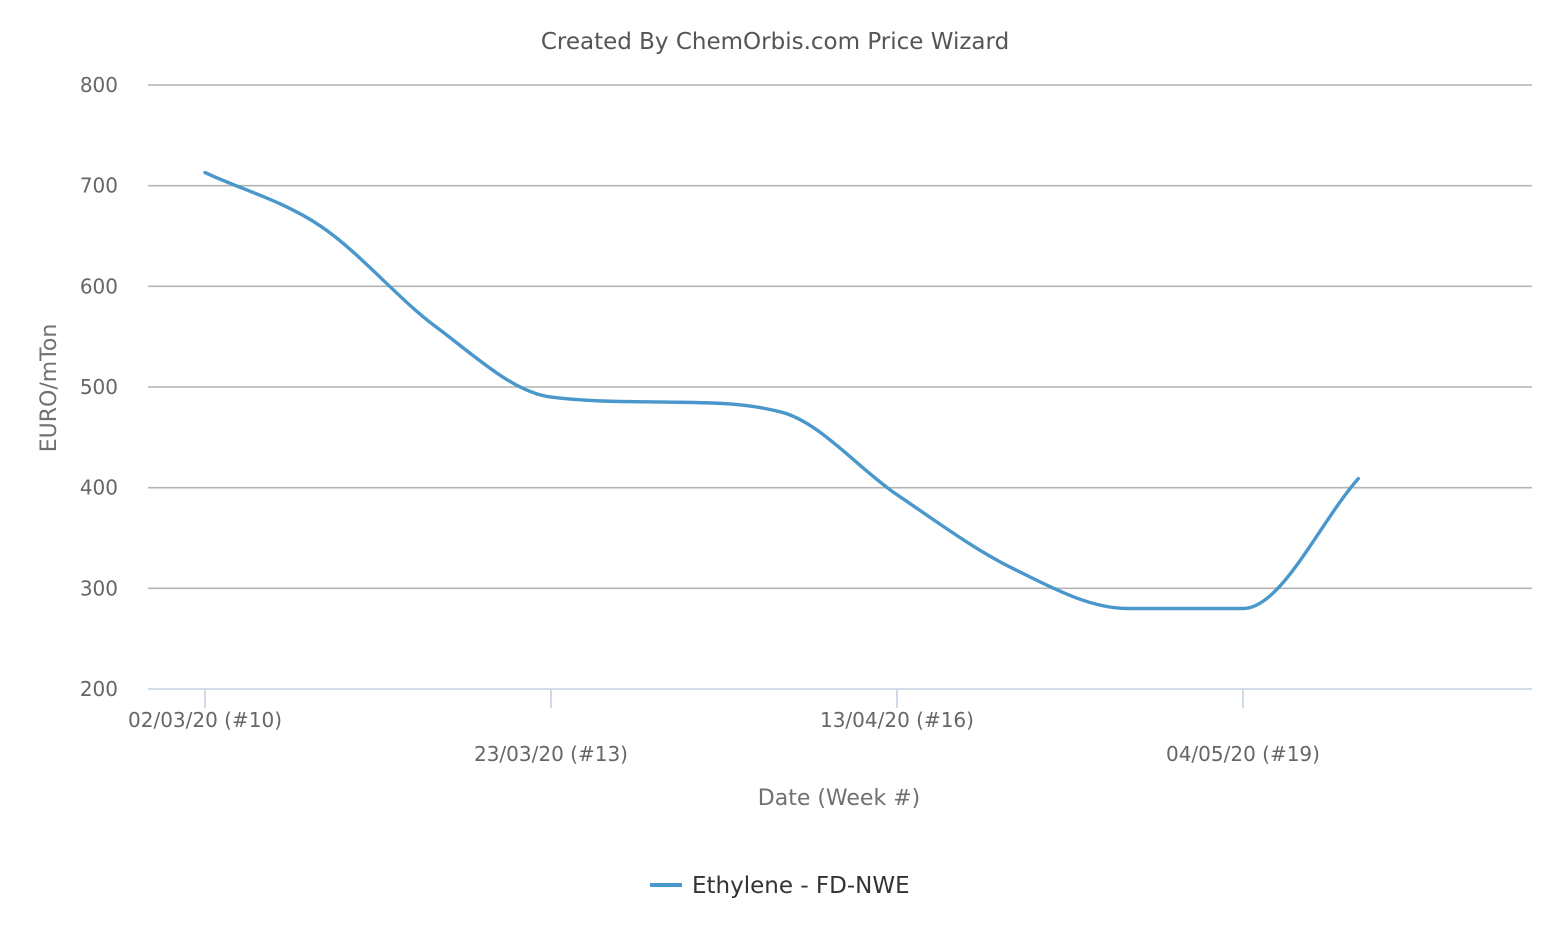  Describe the element at coordinates (551, 754) in the screenshot. I see `x-tick-label-3: 23/03/20 (#13)` at that location.